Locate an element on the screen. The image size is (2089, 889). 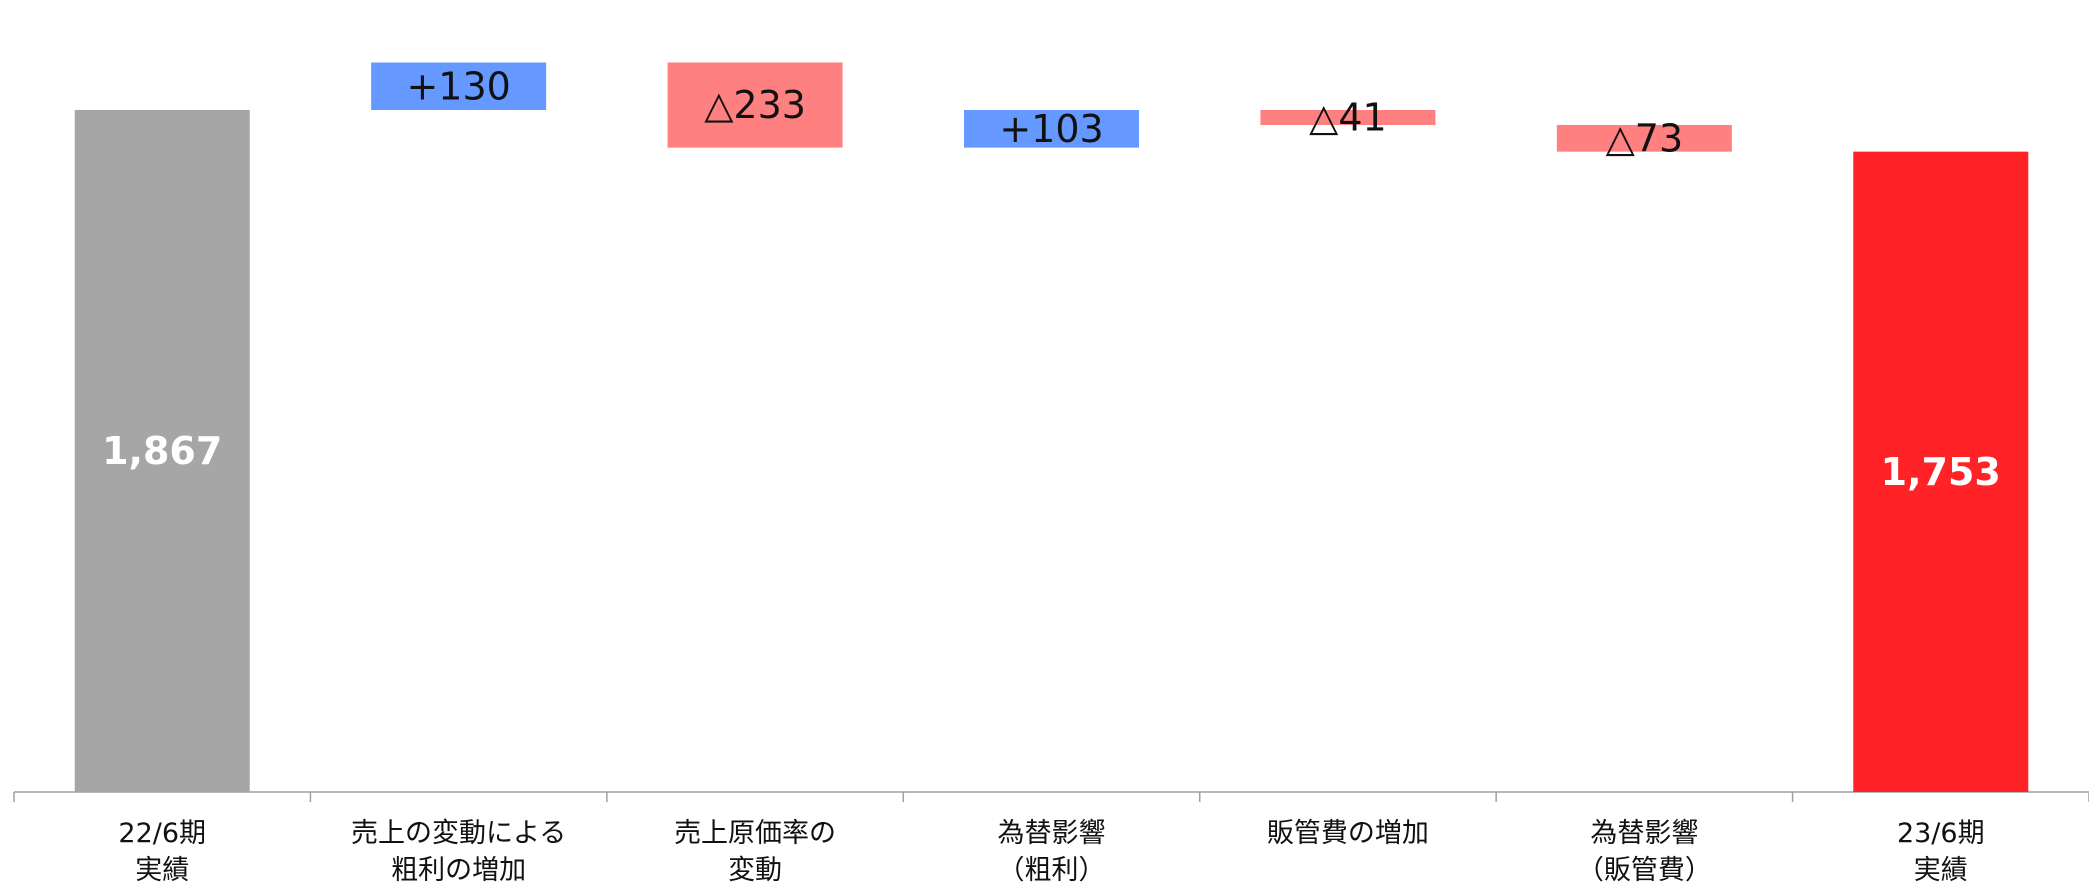
data-label-7: 1,753 is located at coordinates (1941, 472).